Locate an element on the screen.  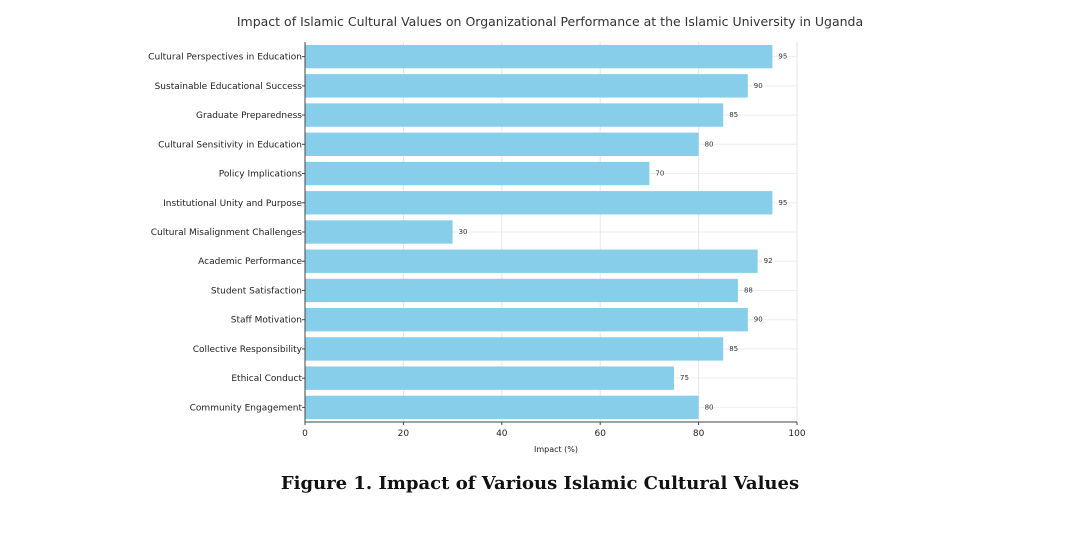
x-tick-label: 40 is located at coordinates (502, 434).